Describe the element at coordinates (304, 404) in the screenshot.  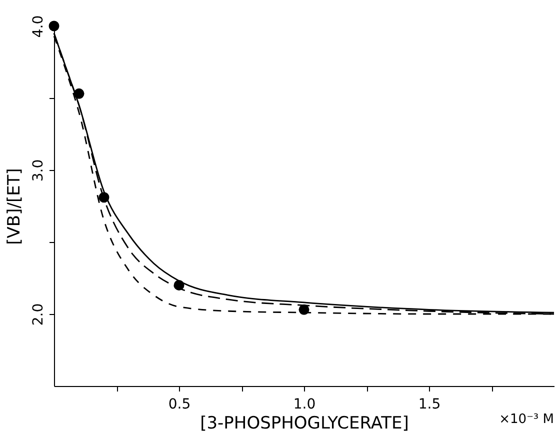
I see `x-tick-label: 1.0` at that location.